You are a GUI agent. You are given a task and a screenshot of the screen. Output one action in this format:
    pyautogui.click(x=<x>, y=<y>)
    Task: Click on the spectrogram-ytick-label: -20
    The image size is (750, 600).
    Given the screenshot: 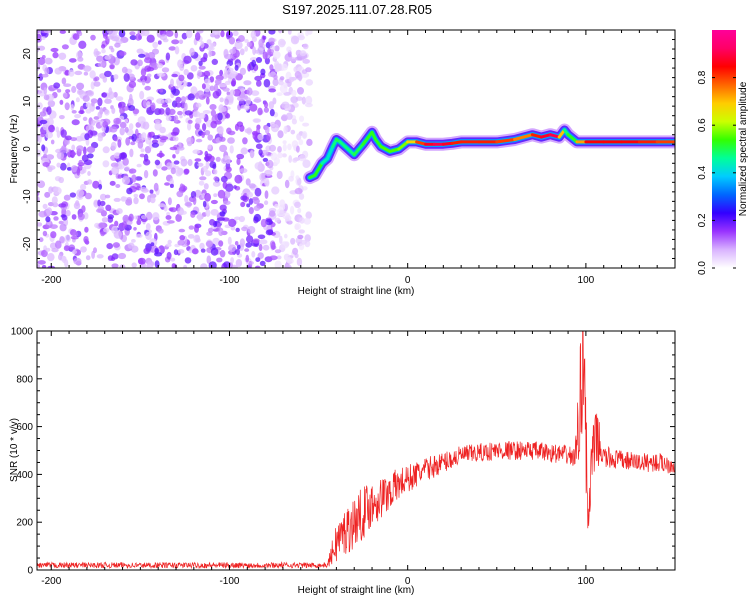 What is the action you would take?
    pyautogui.click(x=27, y=244)
    